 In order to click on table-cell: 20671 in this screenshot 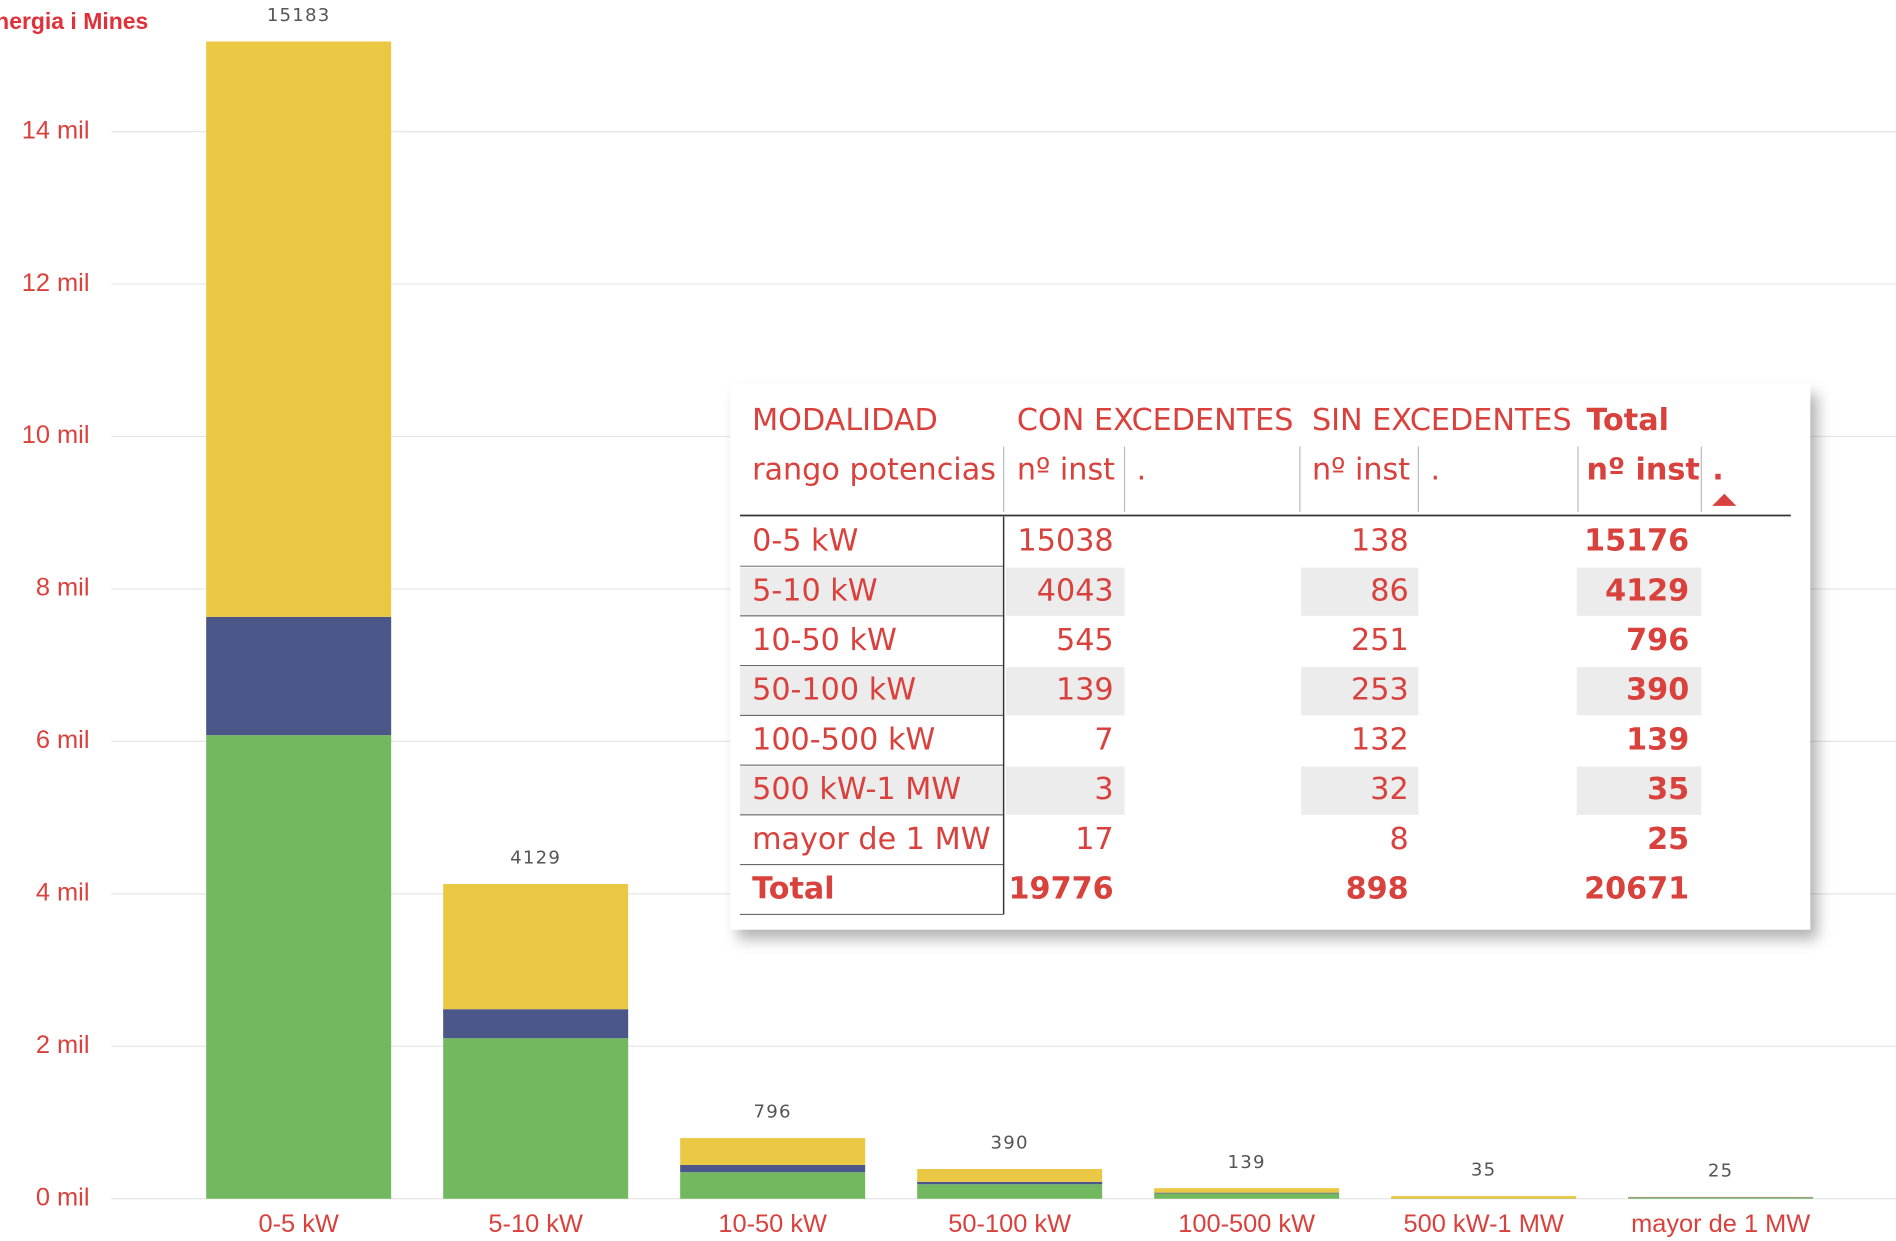, I will do `click(1636, 889)`.